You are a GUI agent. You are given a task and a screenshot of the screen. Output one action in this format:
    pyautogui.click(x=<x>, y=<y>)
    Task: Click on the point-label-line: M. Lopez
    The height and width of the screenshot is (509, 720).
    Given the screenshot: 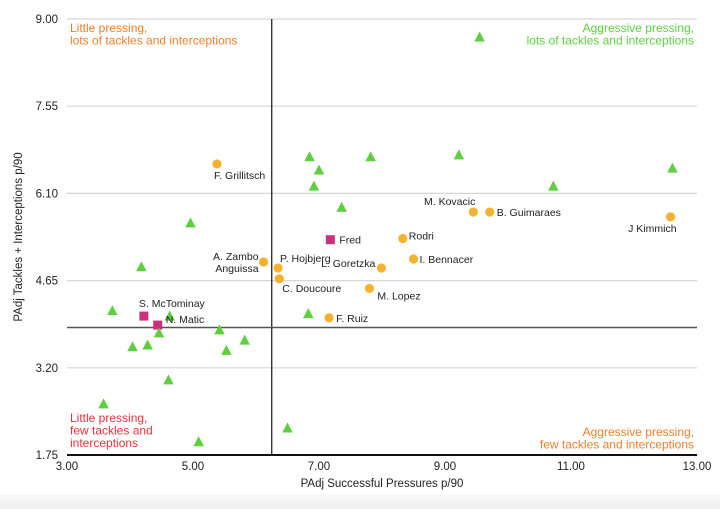 What is the action you would take?
    pyautogui.click(x=398, y=296)
    